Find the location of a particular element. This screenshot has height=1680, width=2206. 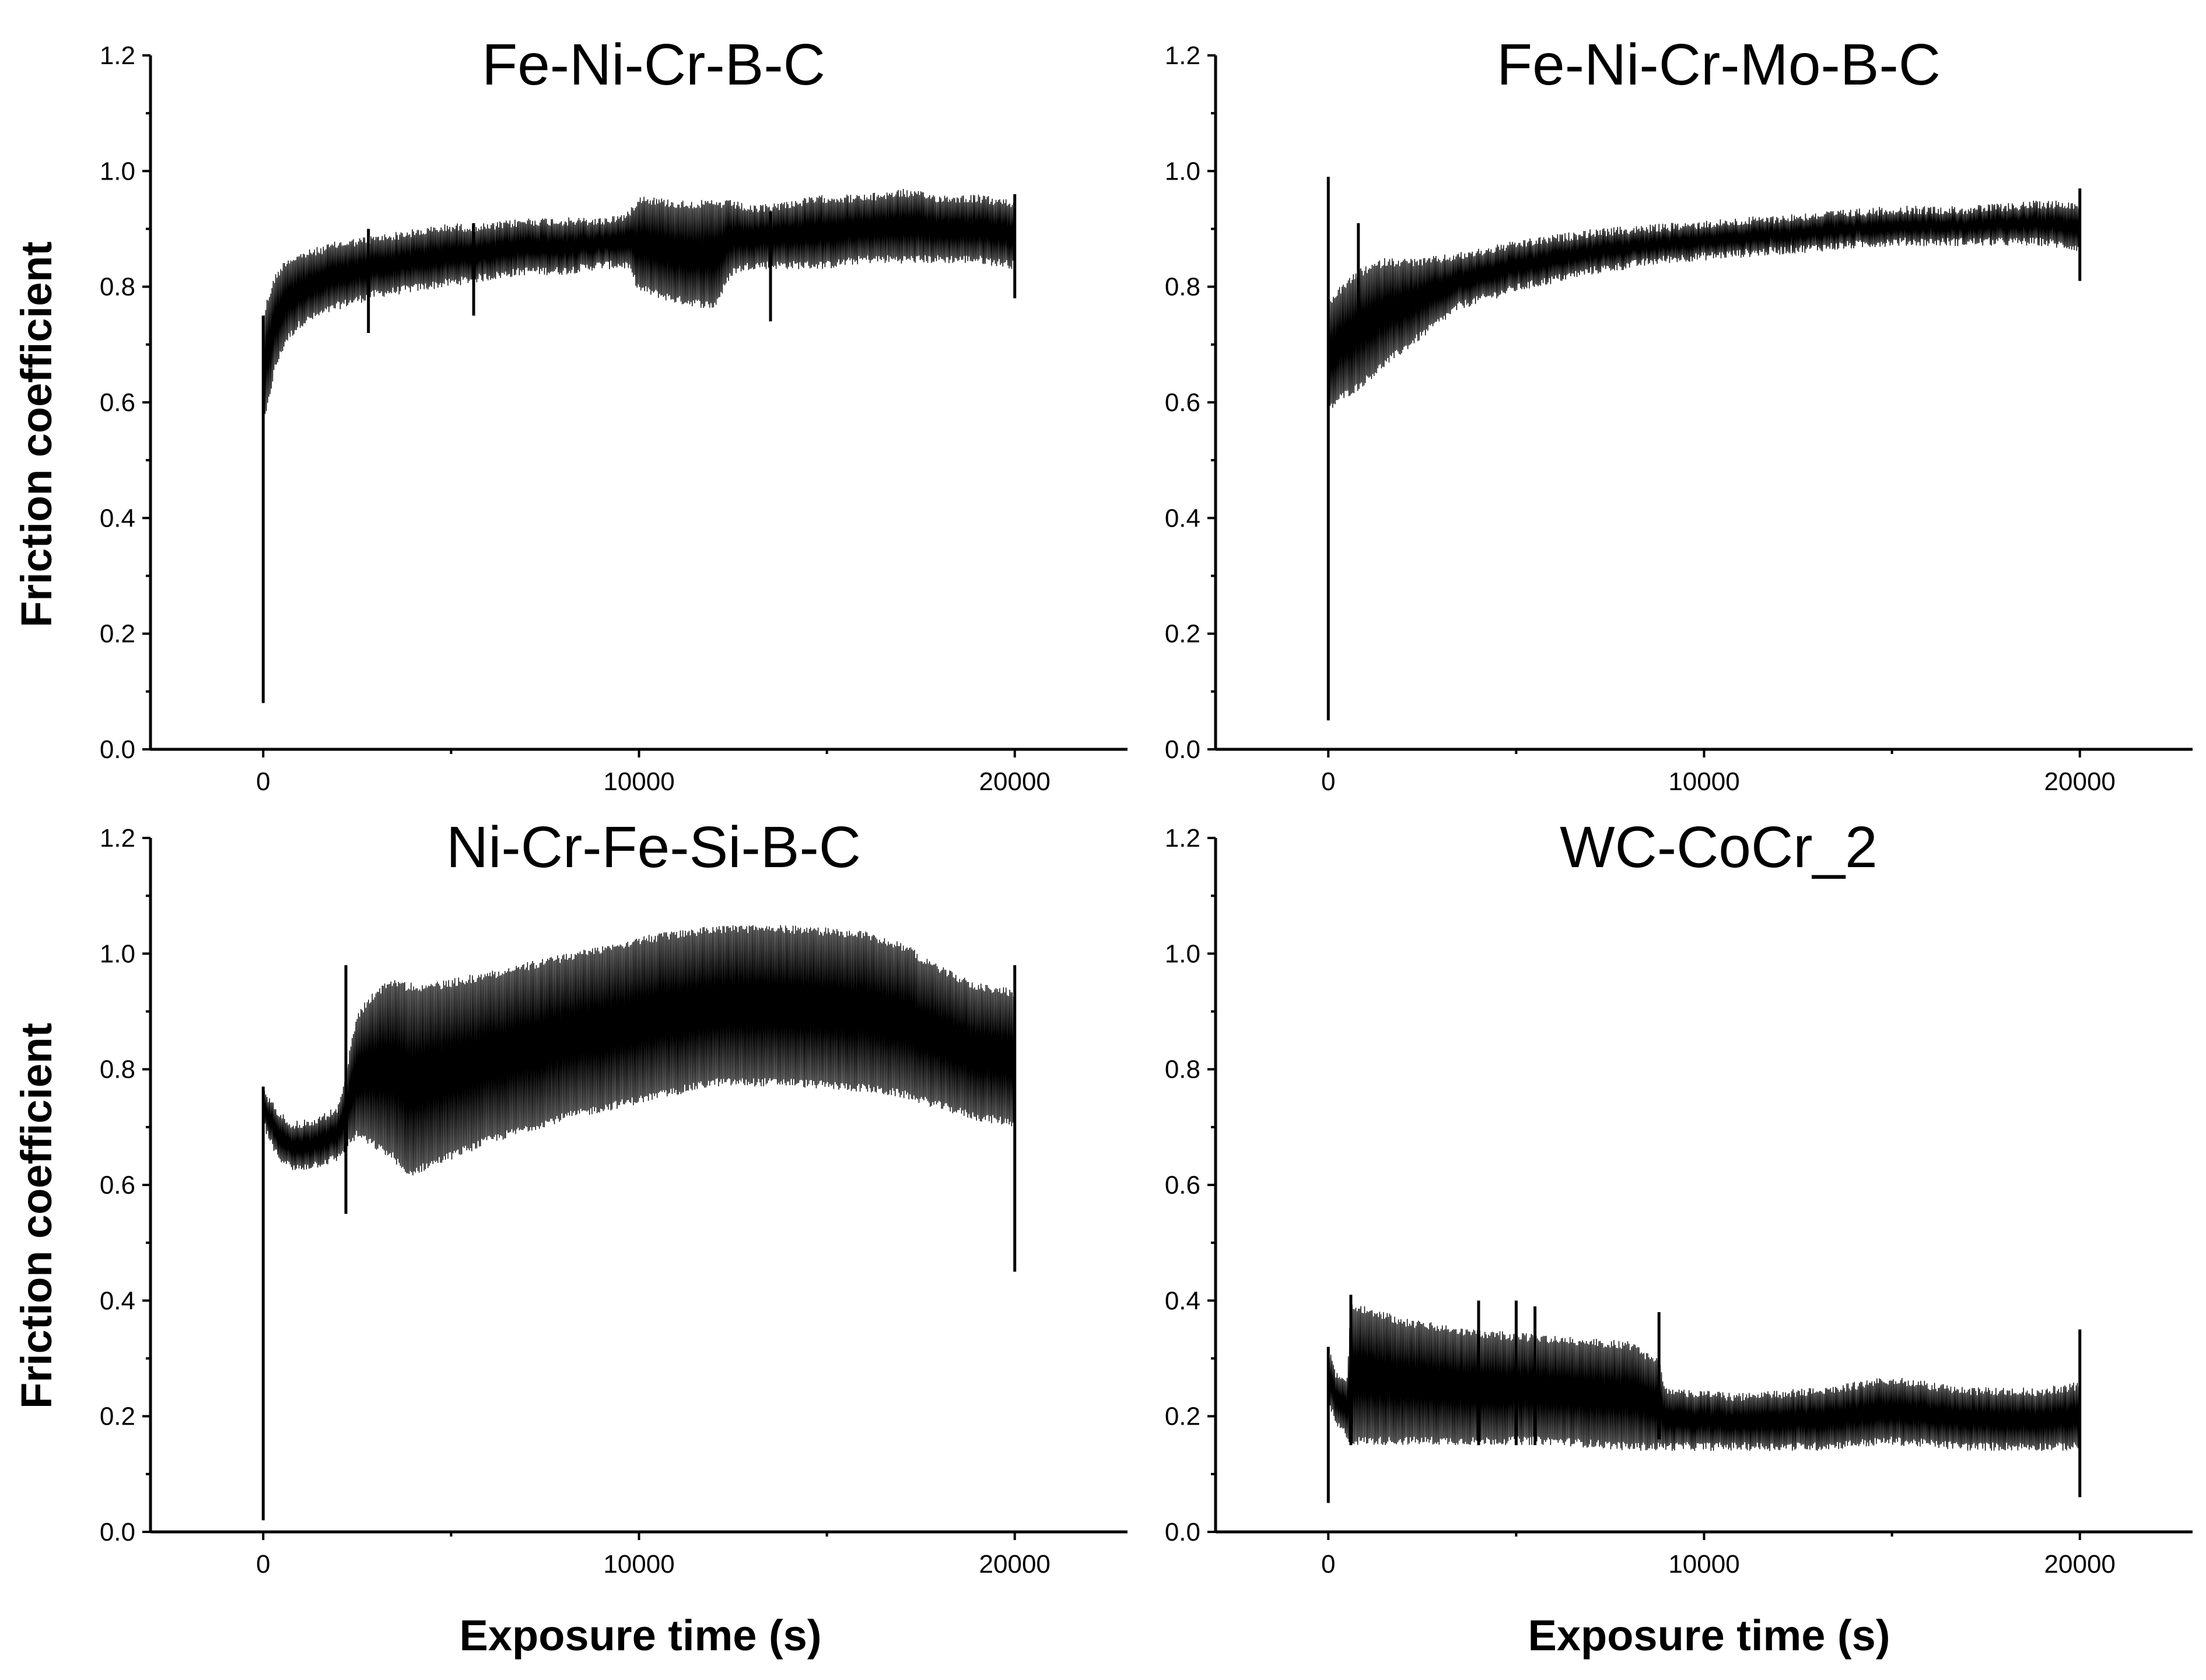

x-axis-label-right: Exposure time (s) is located at coordinates (1709, 1635).